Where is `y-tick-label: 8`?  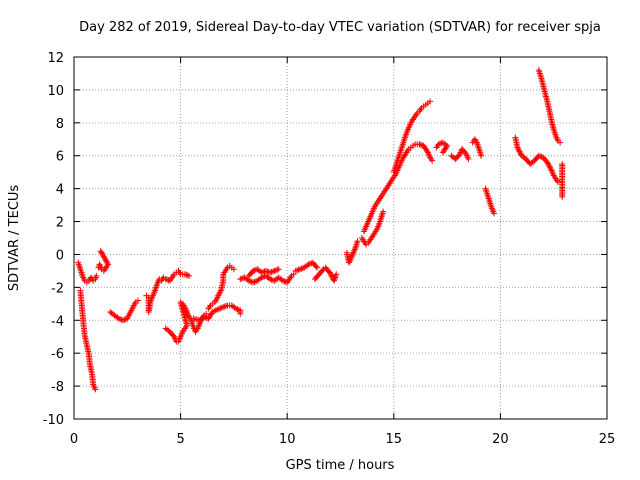
y-tick-label: 8 is located at coordinates (60, 124).